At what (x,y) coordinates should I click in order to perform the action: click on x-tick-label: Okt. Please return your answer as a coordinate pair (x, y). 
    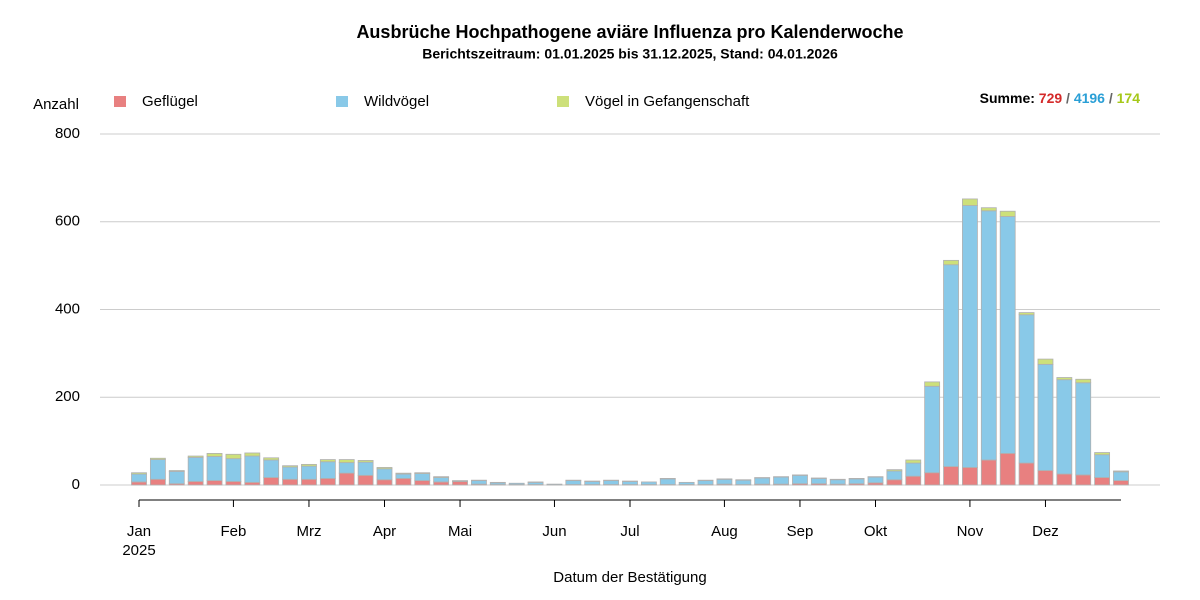
    Looking at the image, I should click on (876, 531).